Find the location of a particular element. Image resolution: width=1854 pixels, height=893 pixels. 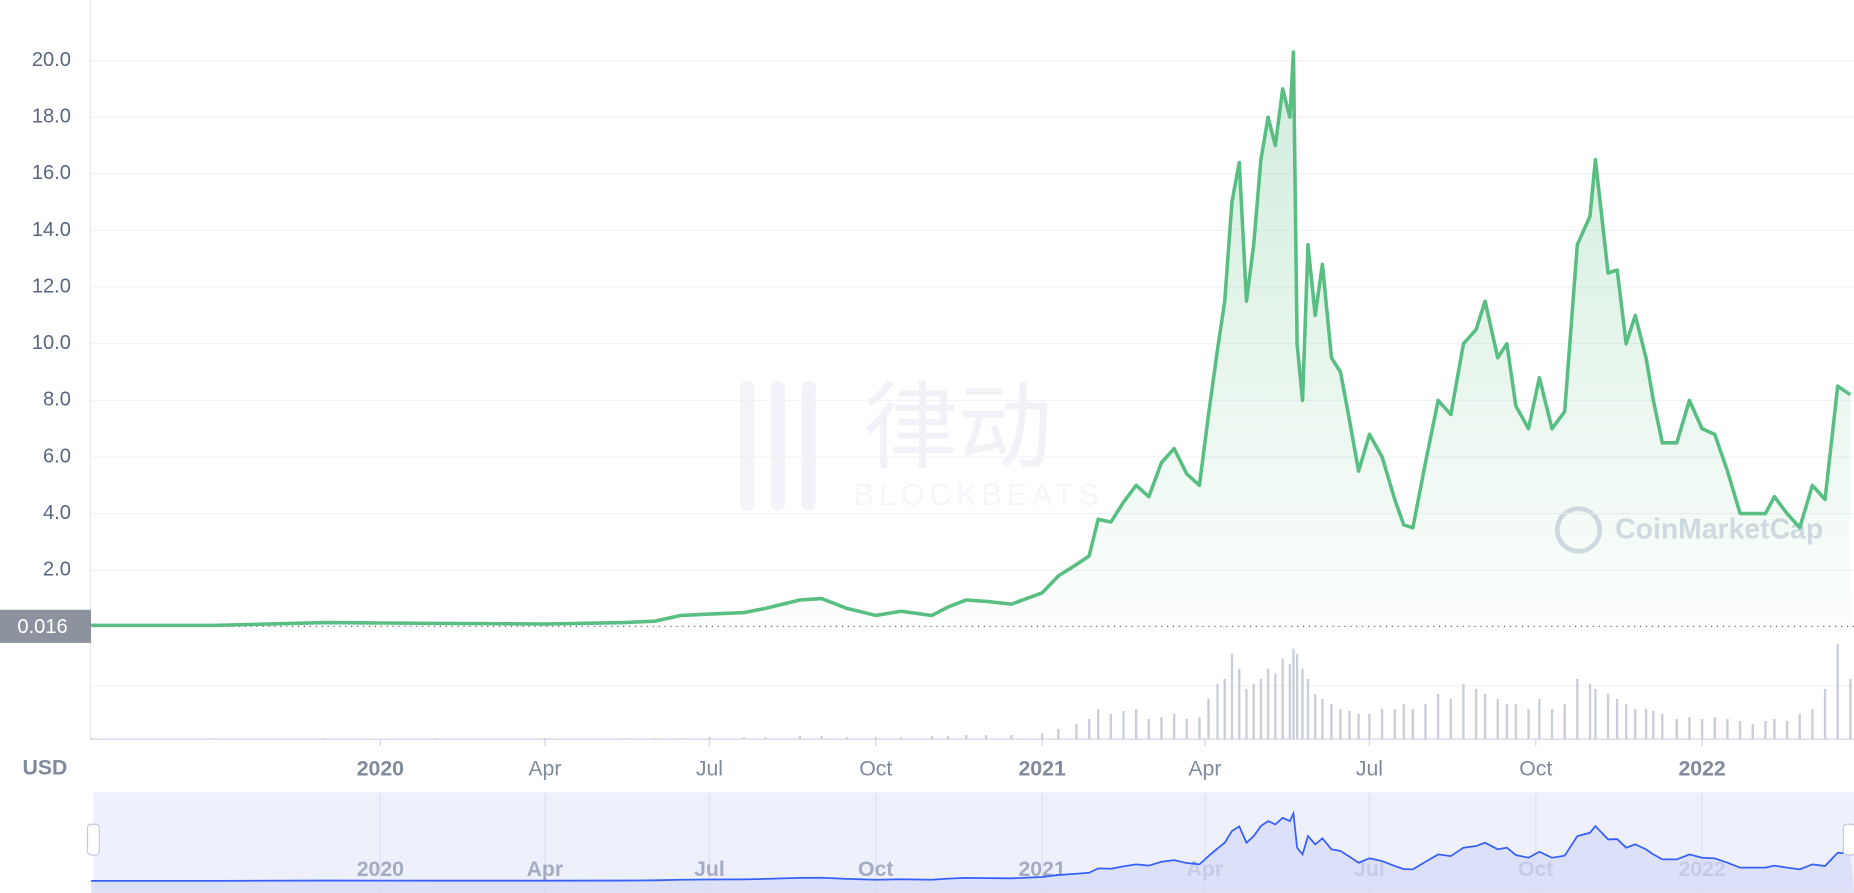

navigator-area is located at coordinates (972, 853).